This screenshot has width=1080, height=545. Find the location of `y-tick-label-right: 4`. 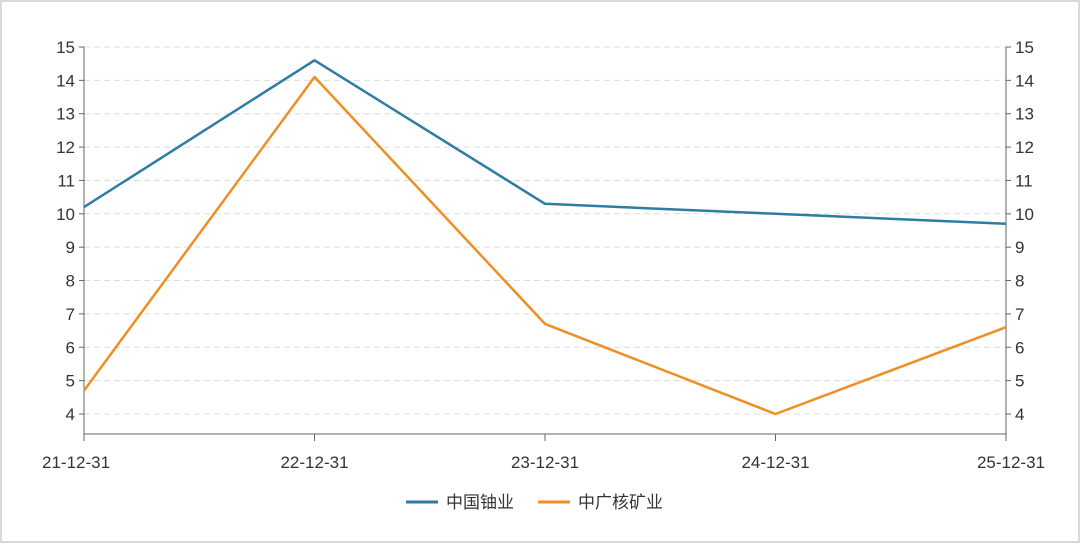

y-tick-label-right: 4 is located at coordinates (1019, 414).